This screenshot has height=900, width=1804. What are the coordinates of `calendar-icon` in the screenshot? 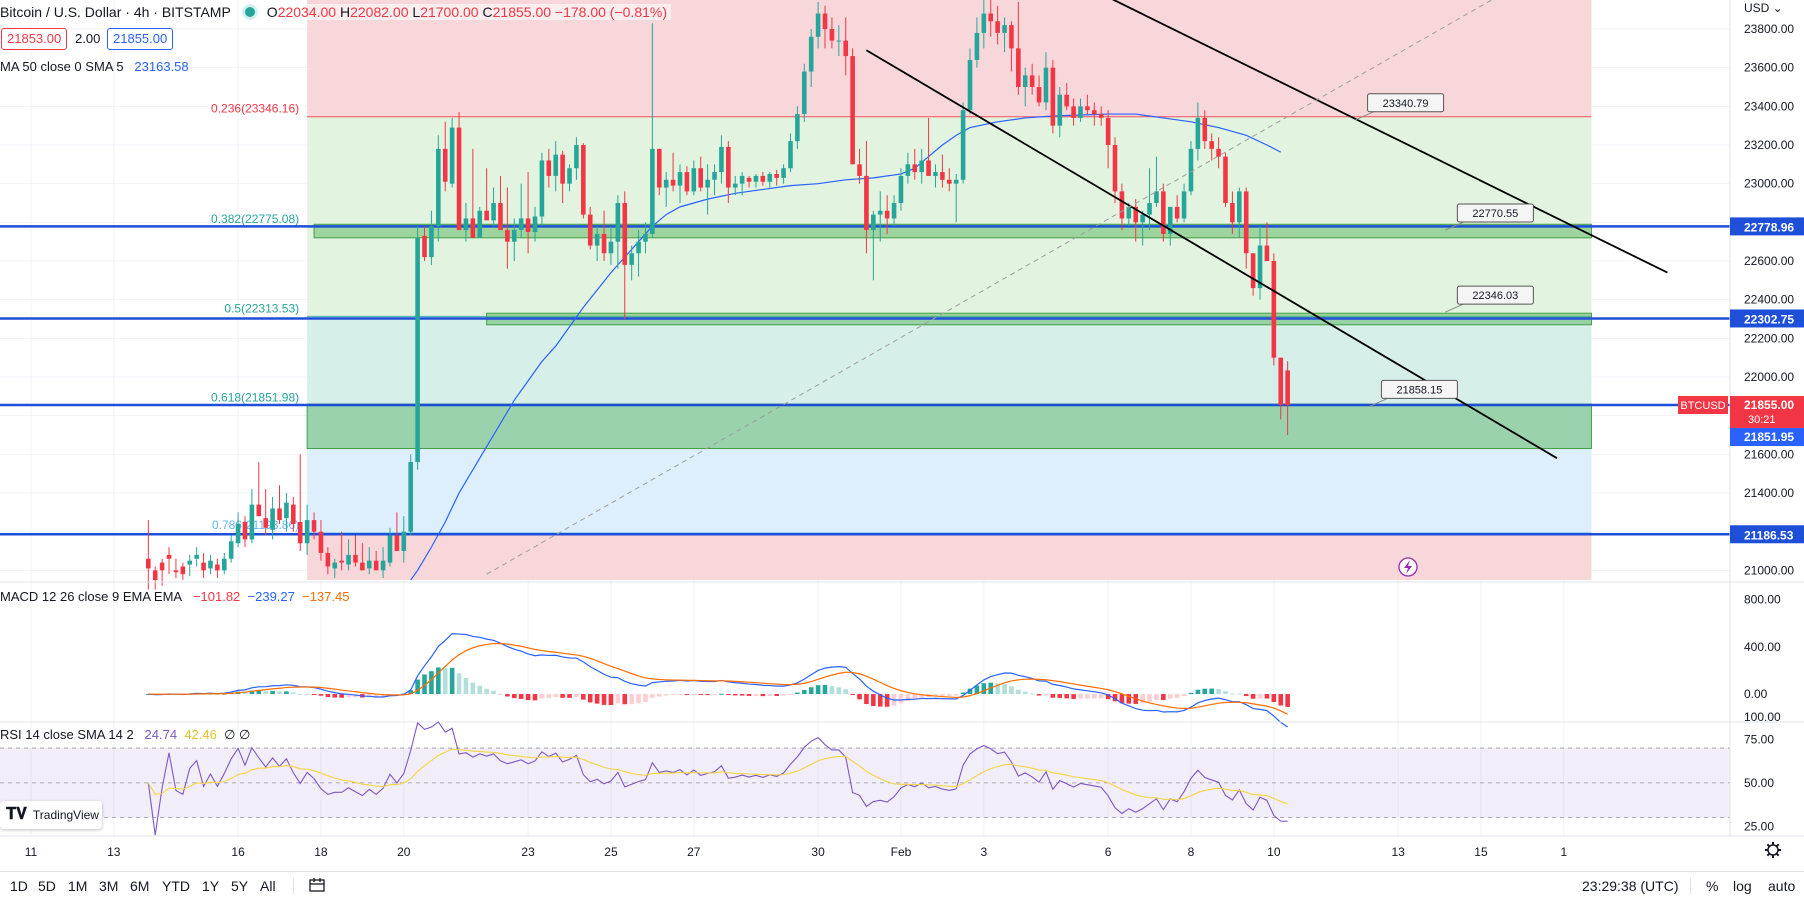 It's located at (317, 886).